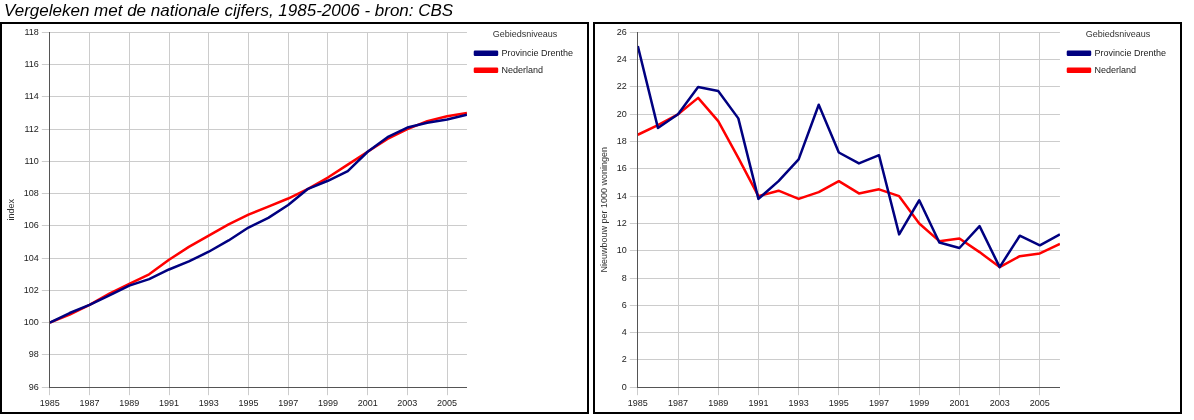  I want to click on y-tick-label: 8, so click(624, 277).